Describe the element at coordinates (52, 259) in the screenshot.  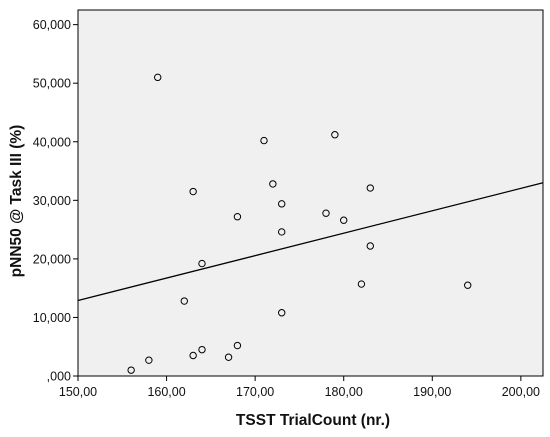
I see `y-tick-label: 20,000` at that location.